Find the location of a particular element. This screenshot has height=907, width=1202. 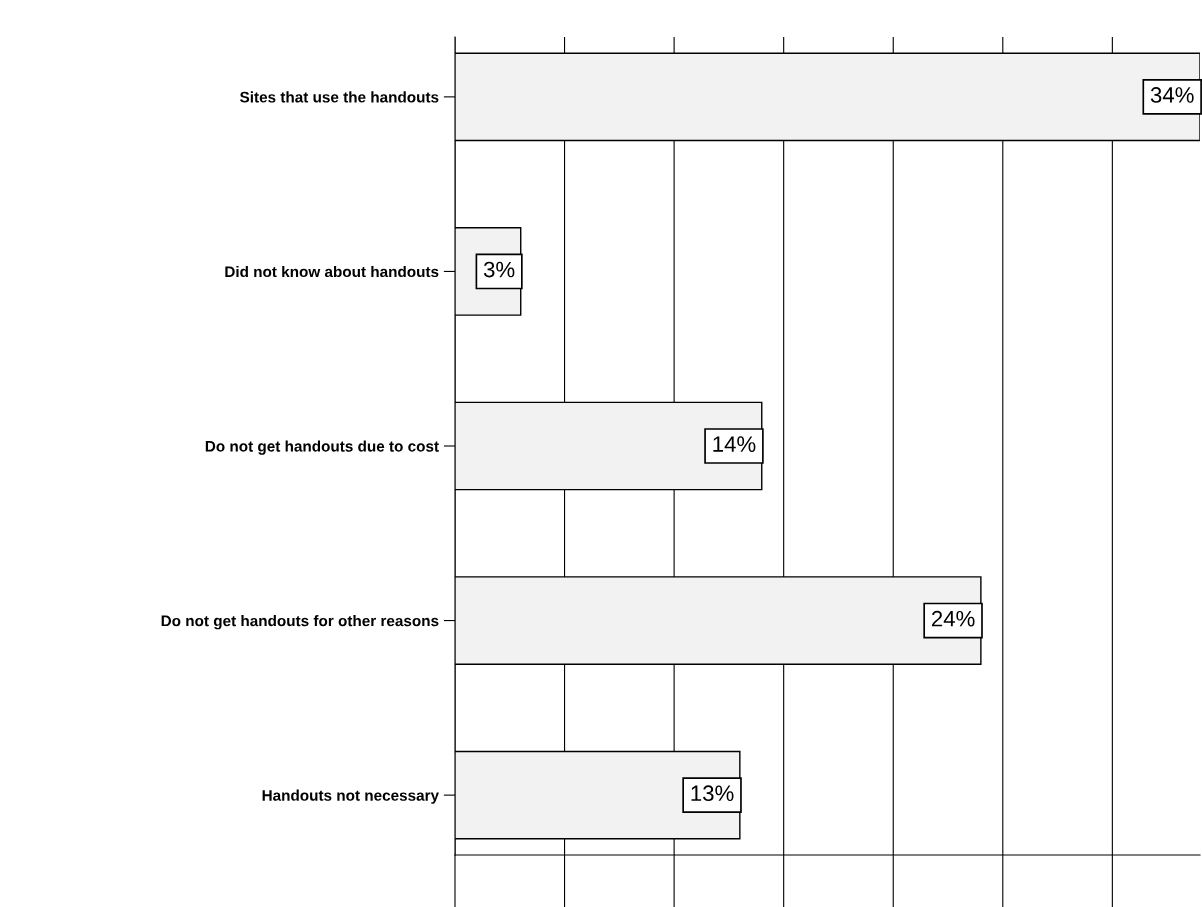

y-tick-label: Handouts not necessary is located at coordinates (350, 796).